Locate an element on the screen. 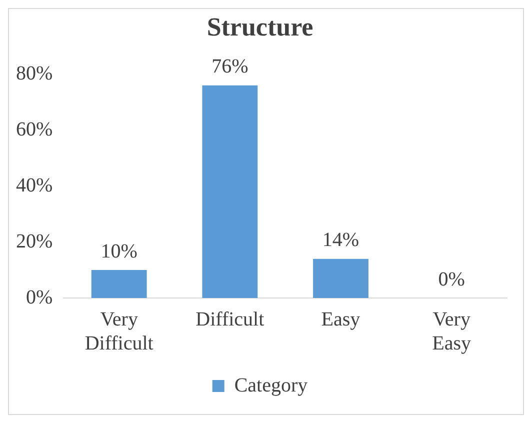 This screenshot has height=423, width=532. data-label: 10% is located at coordinates (119, 251).